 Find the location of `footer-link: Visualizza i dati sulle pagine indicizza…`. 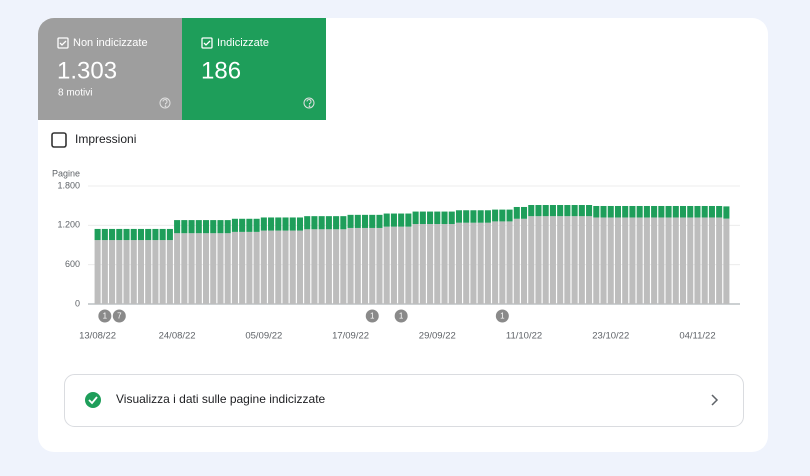

footer-link: Visualizza i dati sulle pagine indicizza… is located at coordinates (221, 399).